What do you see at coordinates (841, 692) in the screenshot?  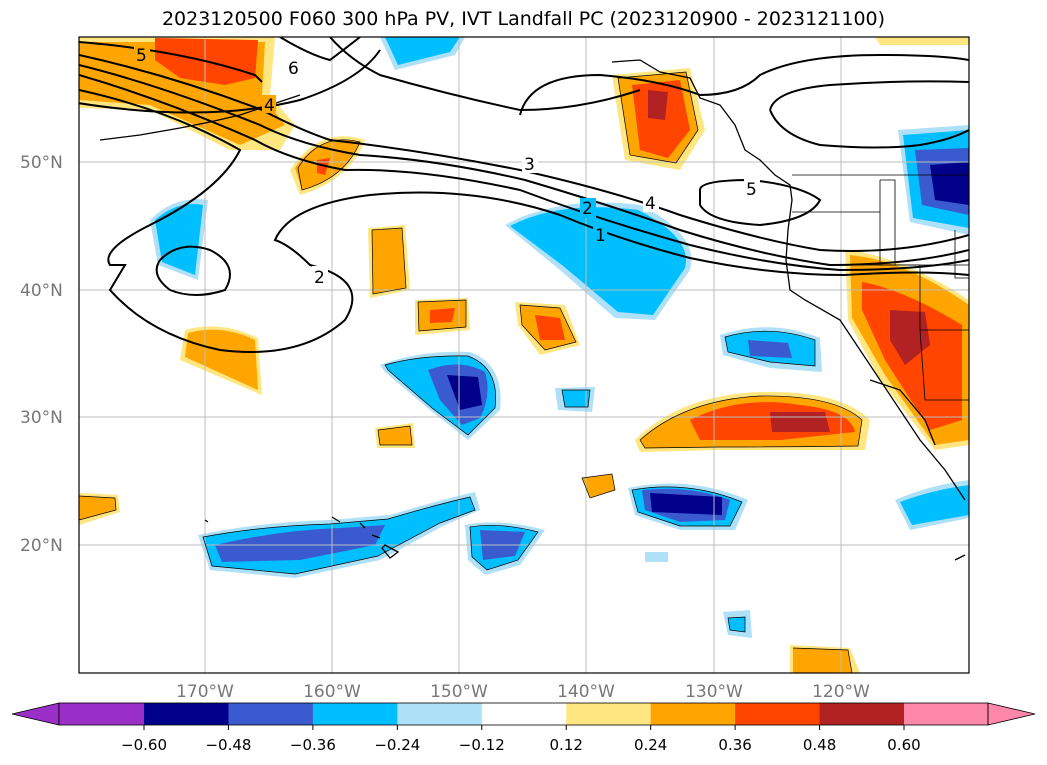 I see `lon-label: 120°W` at bounding box center [841, 692].